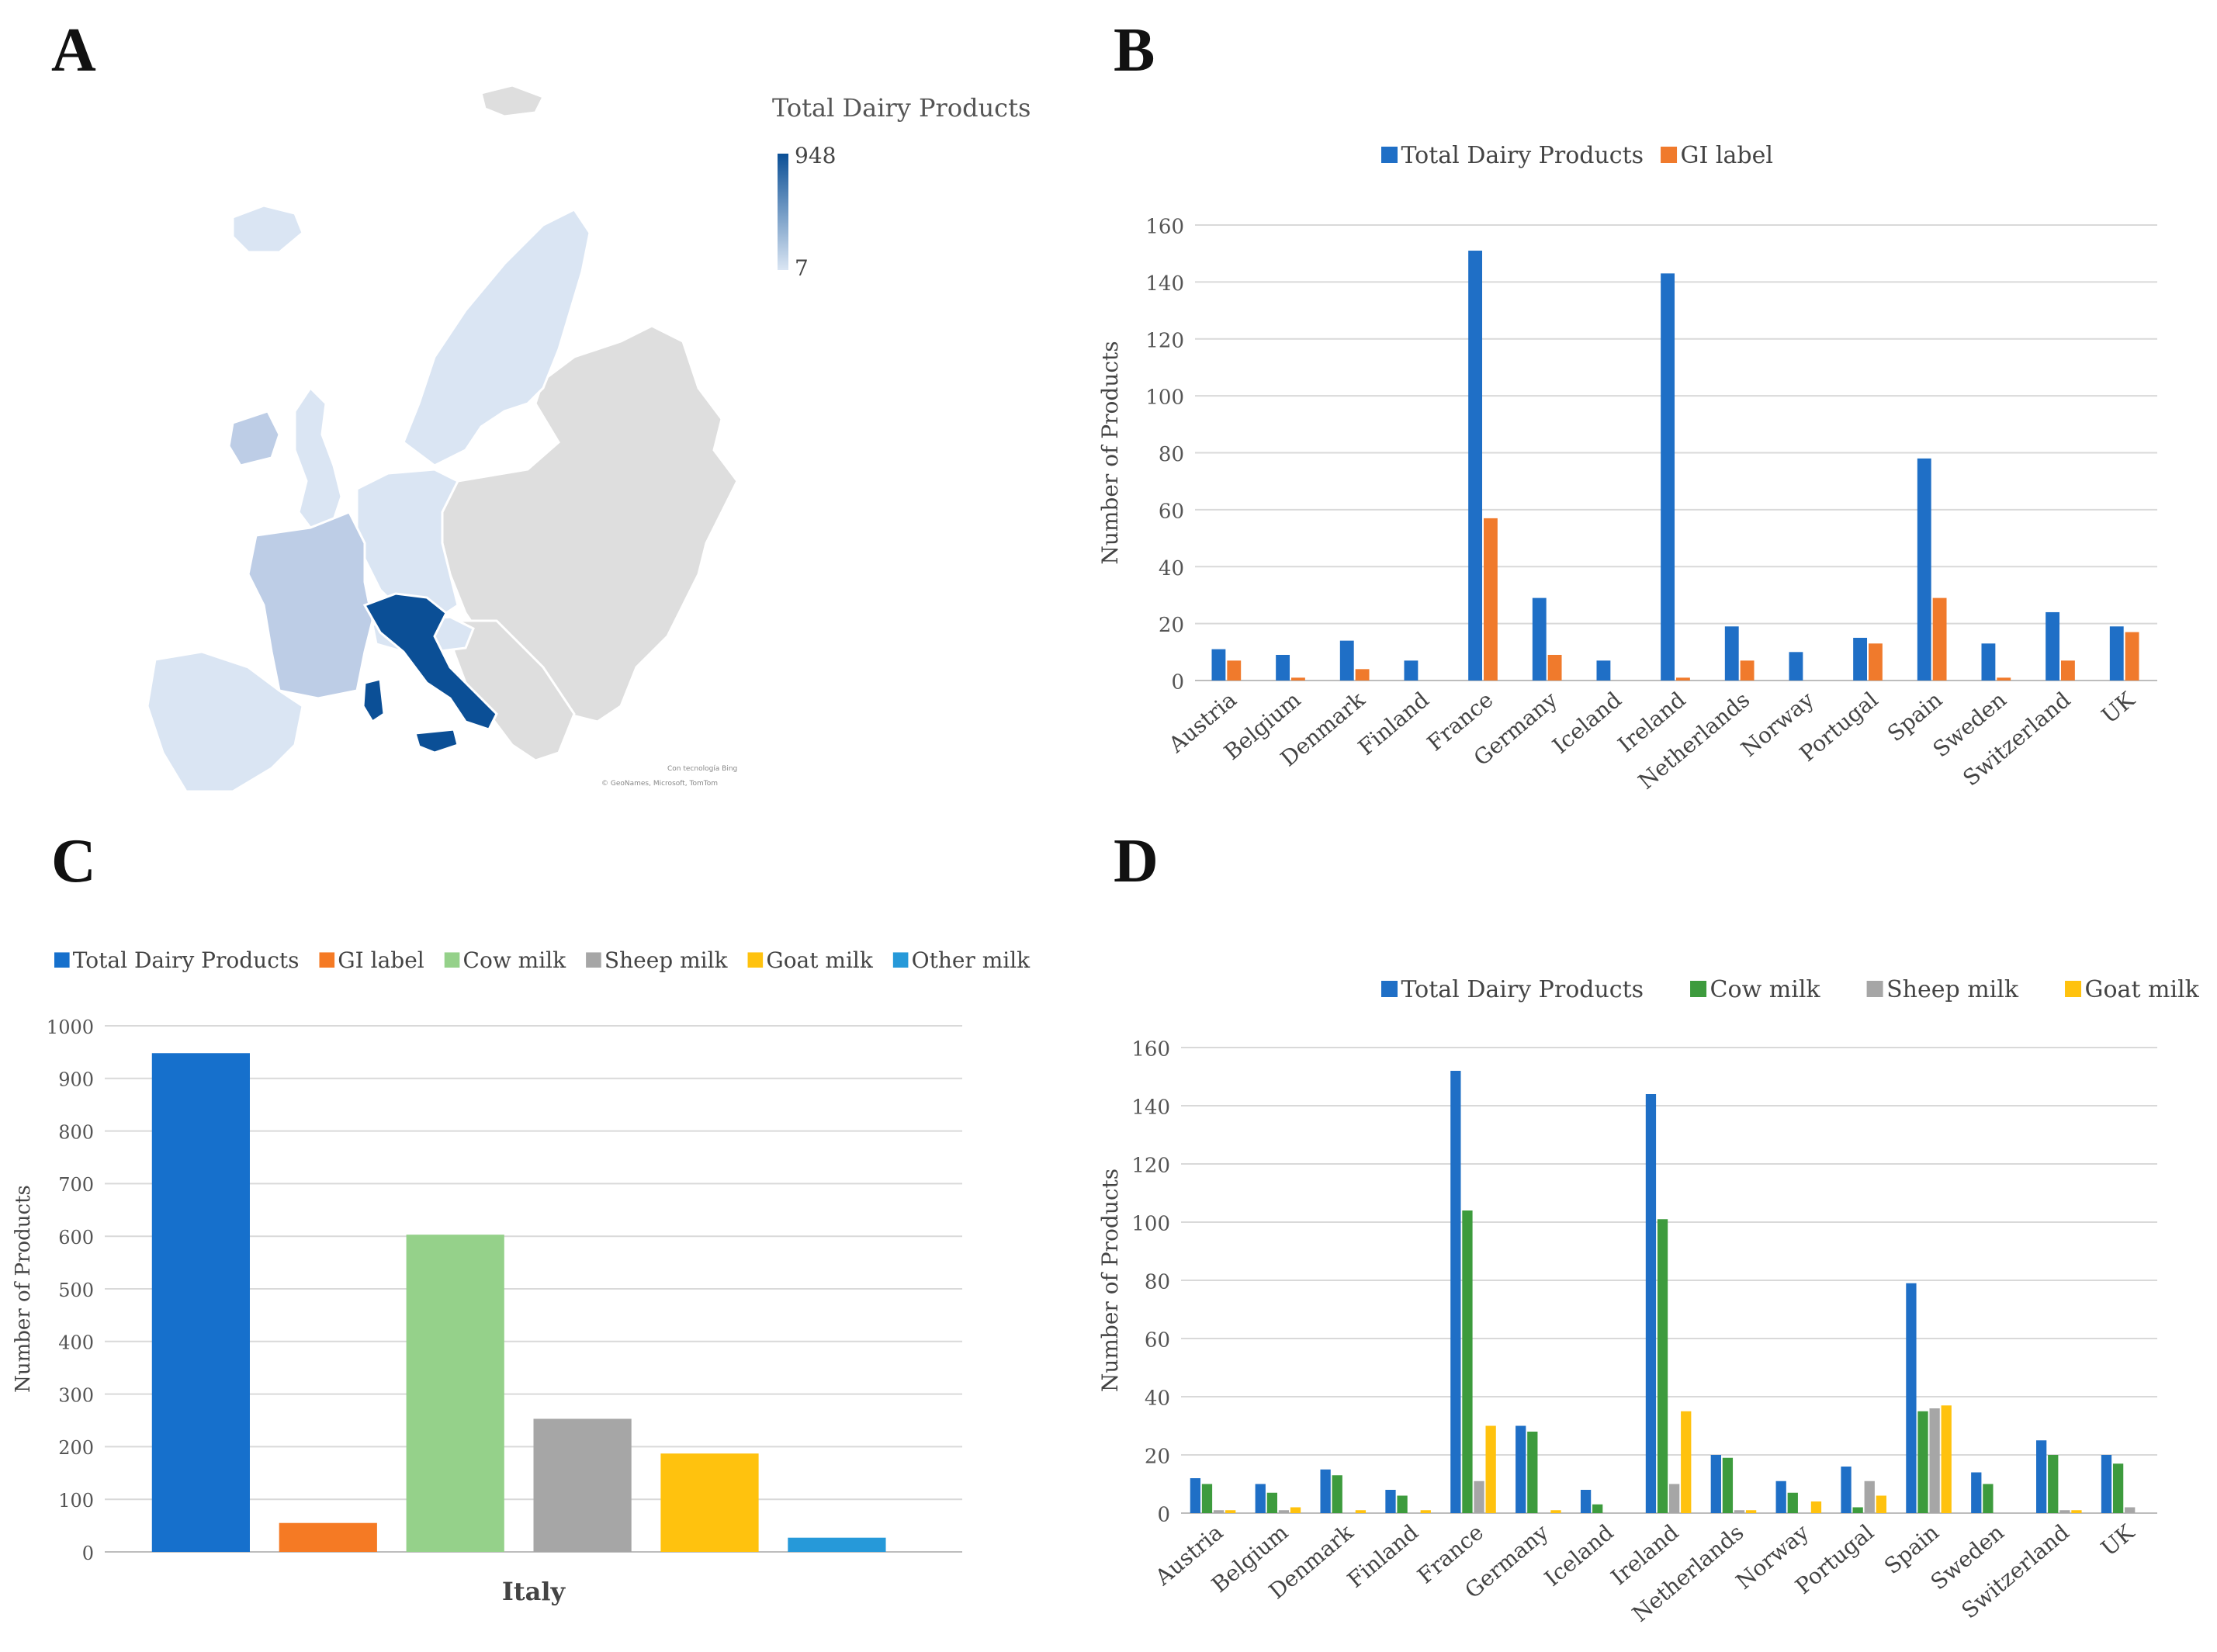  Describe the element at coordinates (2053, 1484) in the screenshot. I see `bar-switzerland-cow-milk` at that location.